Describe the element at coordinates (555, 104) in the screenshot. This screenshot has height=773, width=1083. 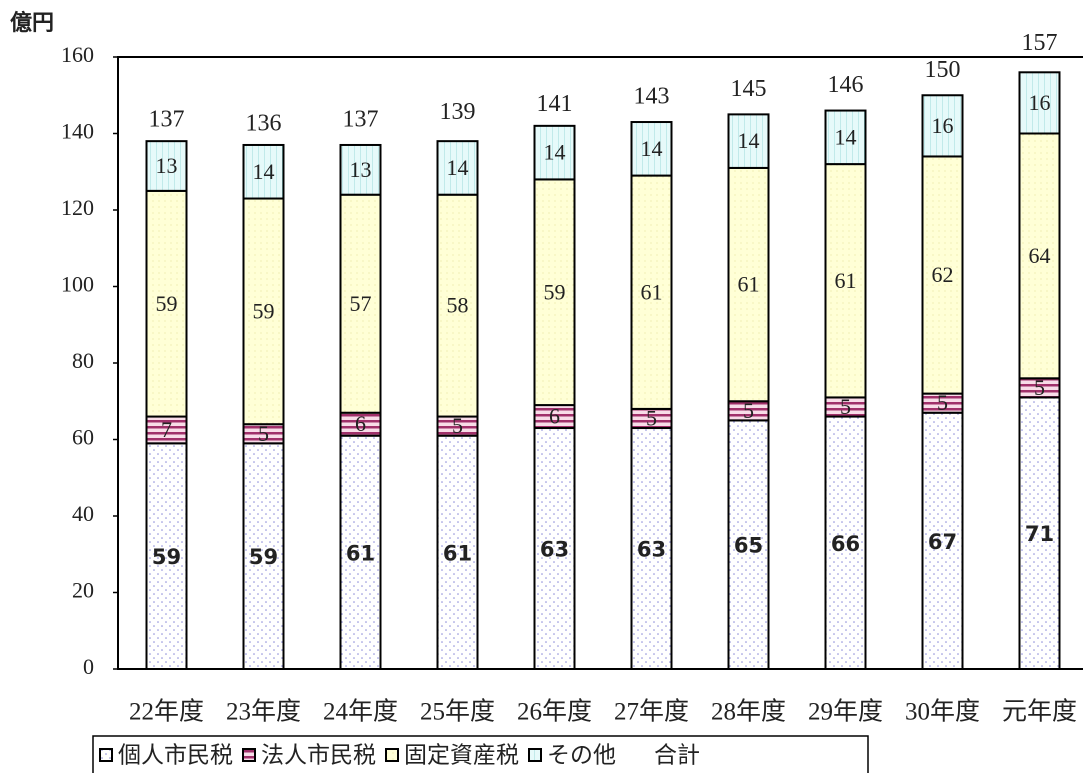
I see `total-label: 141` at that location.